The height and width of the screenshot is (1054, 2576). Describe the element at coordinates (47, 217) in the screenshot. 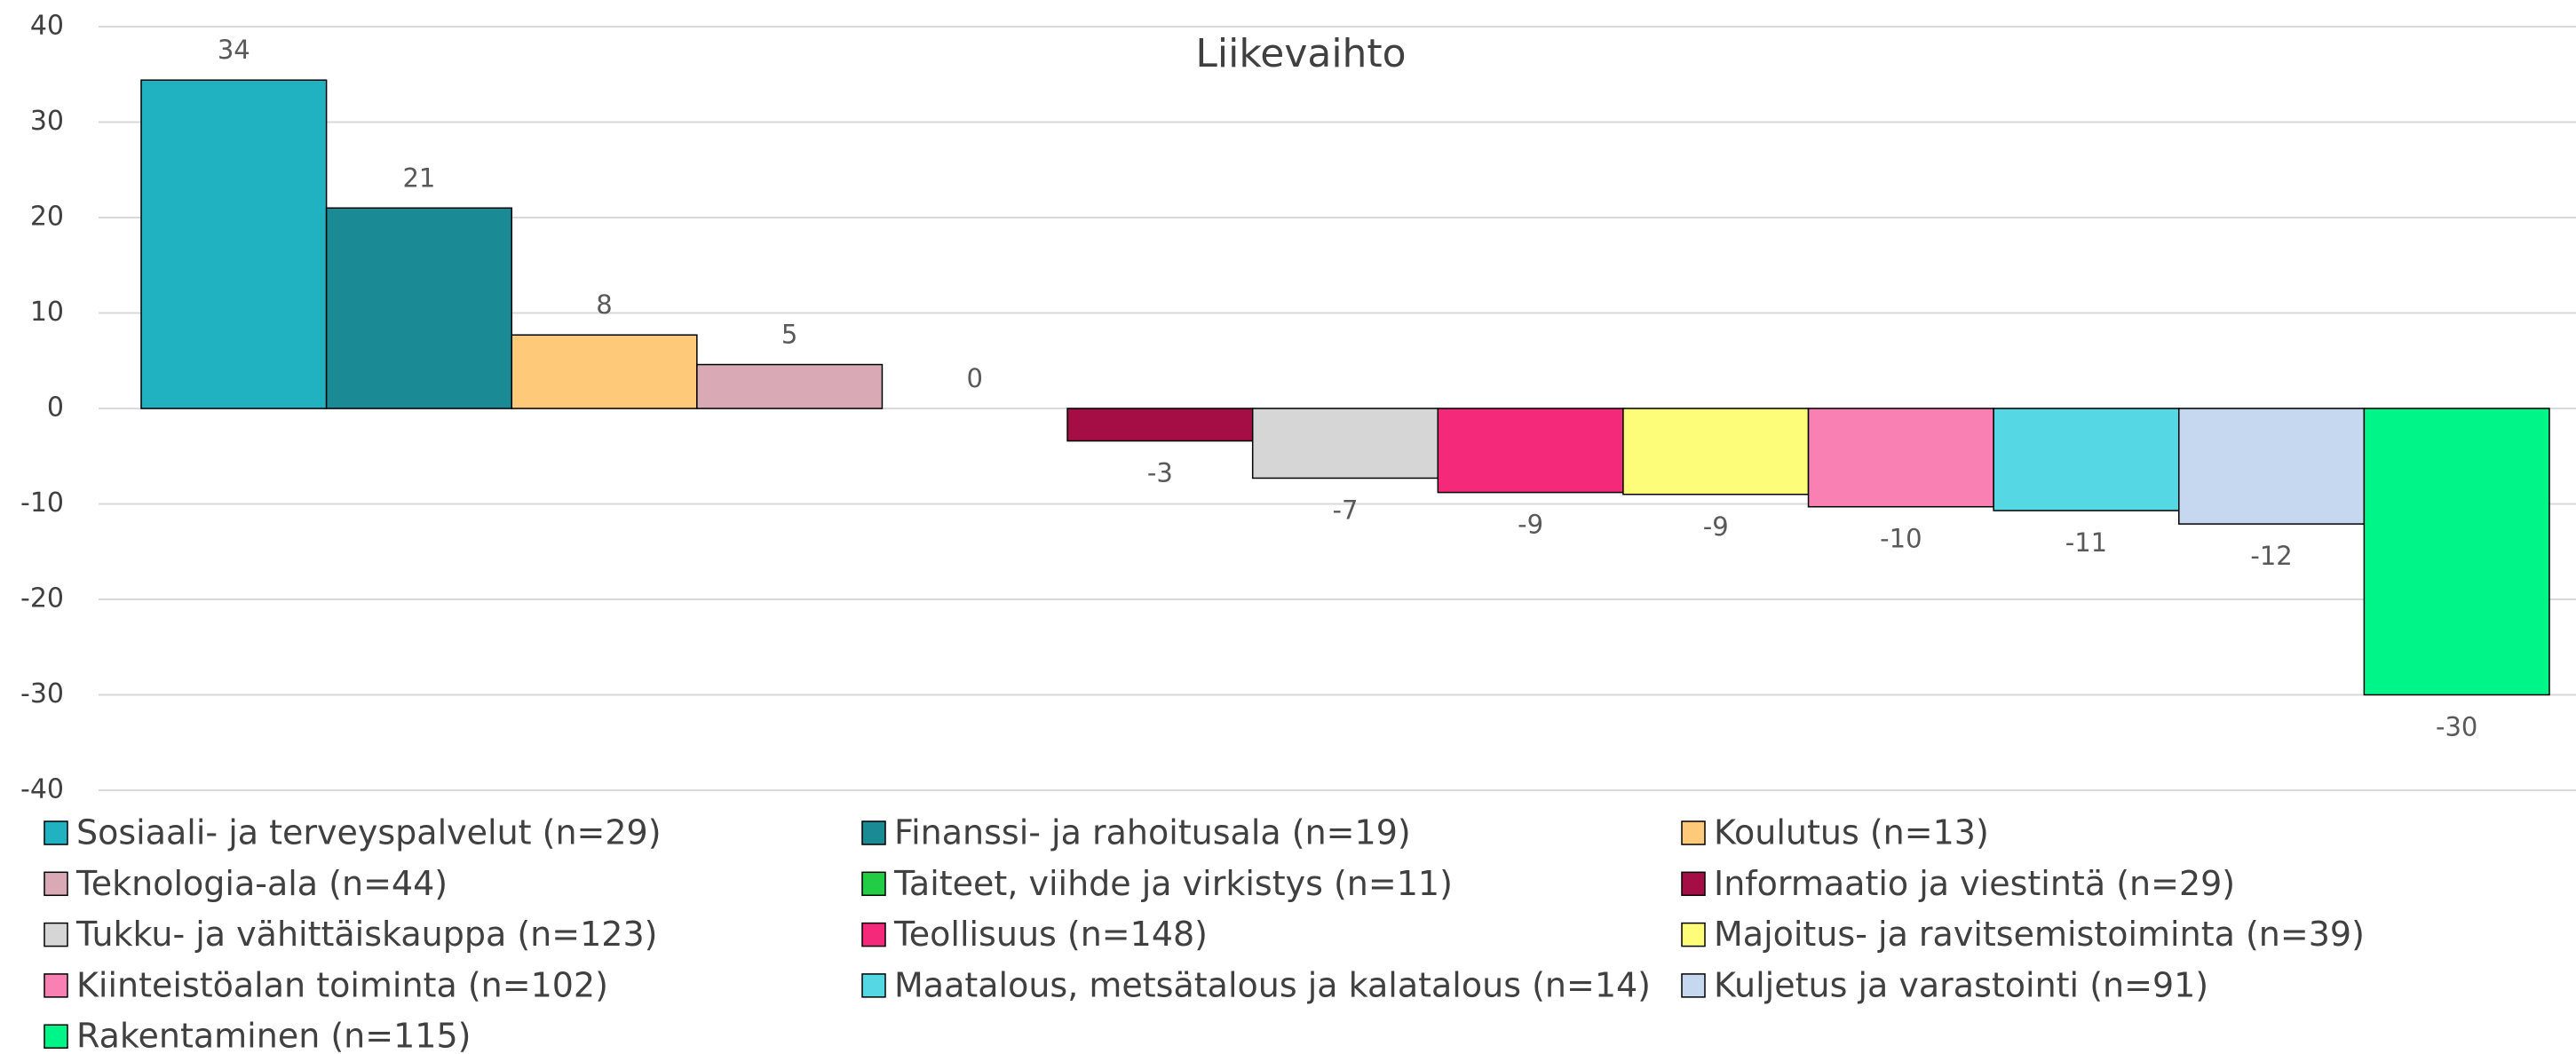

I see `y-tick-label: 20` at that location.